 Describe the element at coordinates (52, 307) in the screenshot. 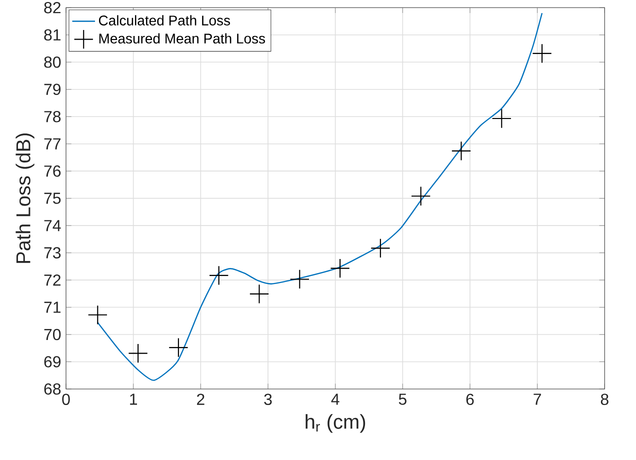

I see `y-tick-label: 71` at that location.